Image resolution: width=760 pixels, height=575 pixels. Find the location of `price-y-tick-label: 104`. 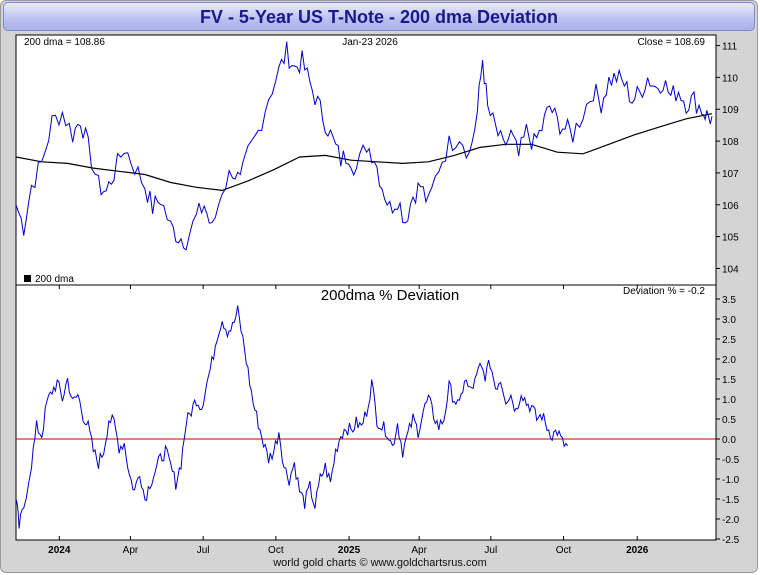

price-y-tick-label: 104 is located at coordinates (730, 269).